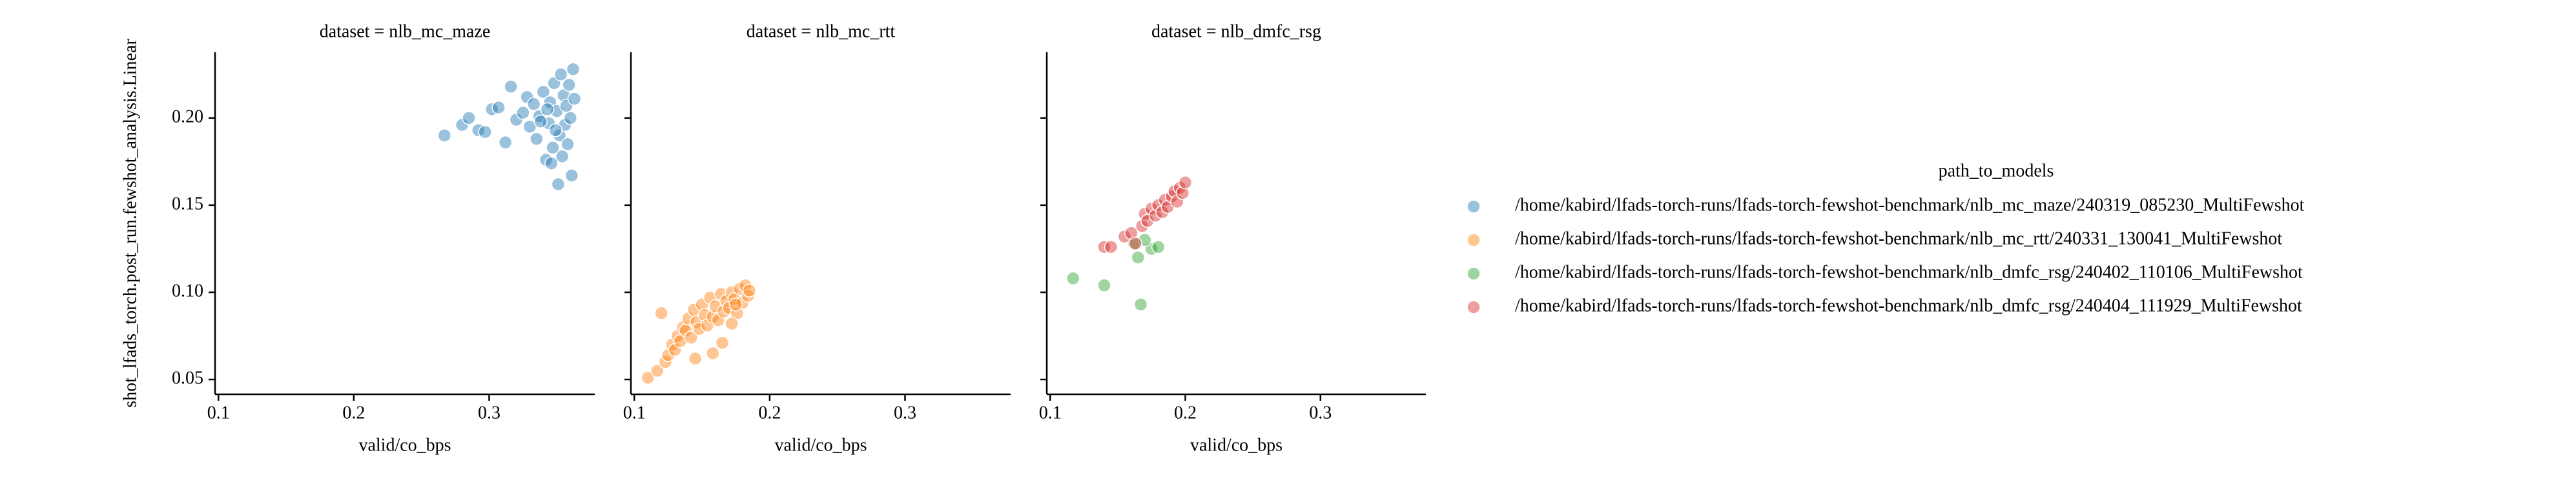 Image resolution: width=2576 pixels, height=484 pixels. What do you see at coordinates (187, 116) in the screenshot?
I see `y-tick-label: 0.20` at bounding box center [187, 116].